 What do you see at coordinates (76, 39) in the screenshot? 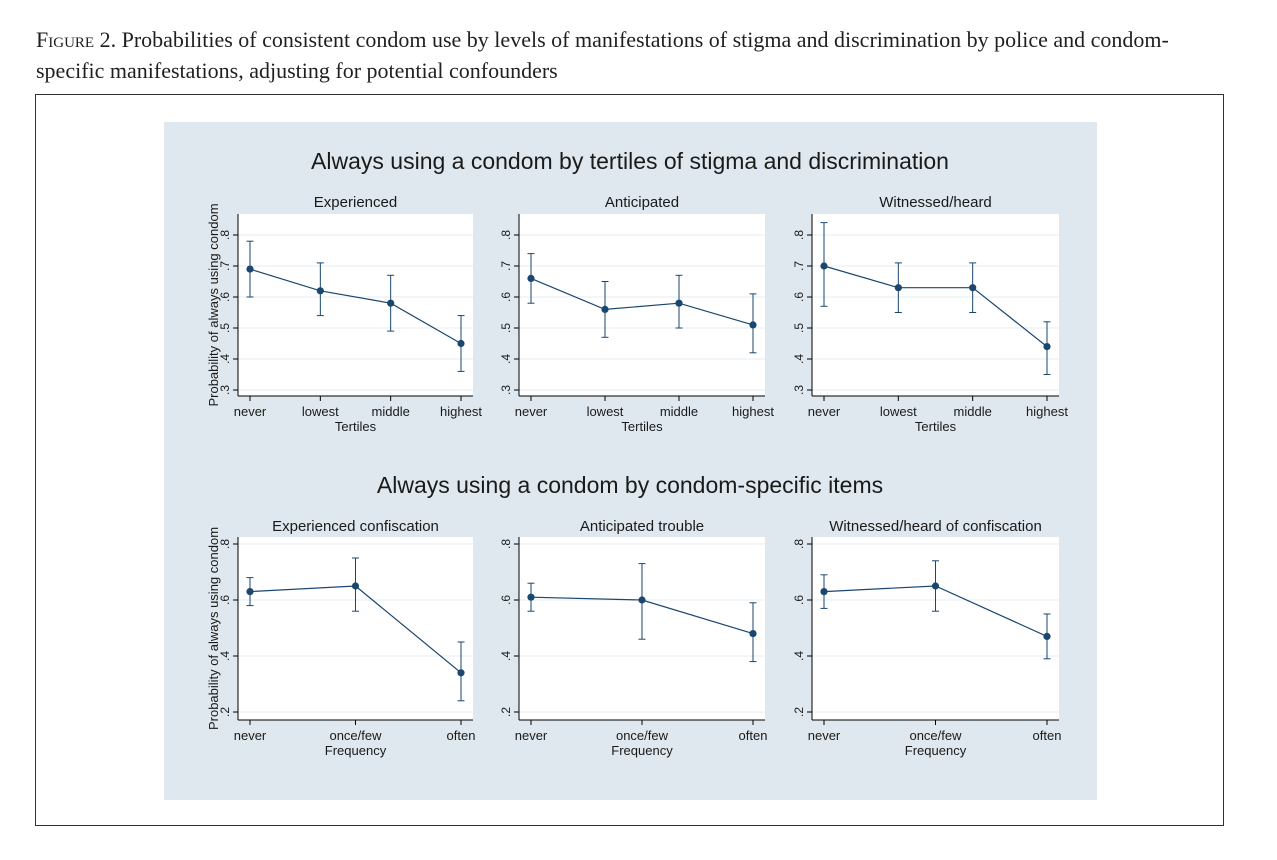
I see `figure-label: Figure 2.` at bounding box center [76, 39].